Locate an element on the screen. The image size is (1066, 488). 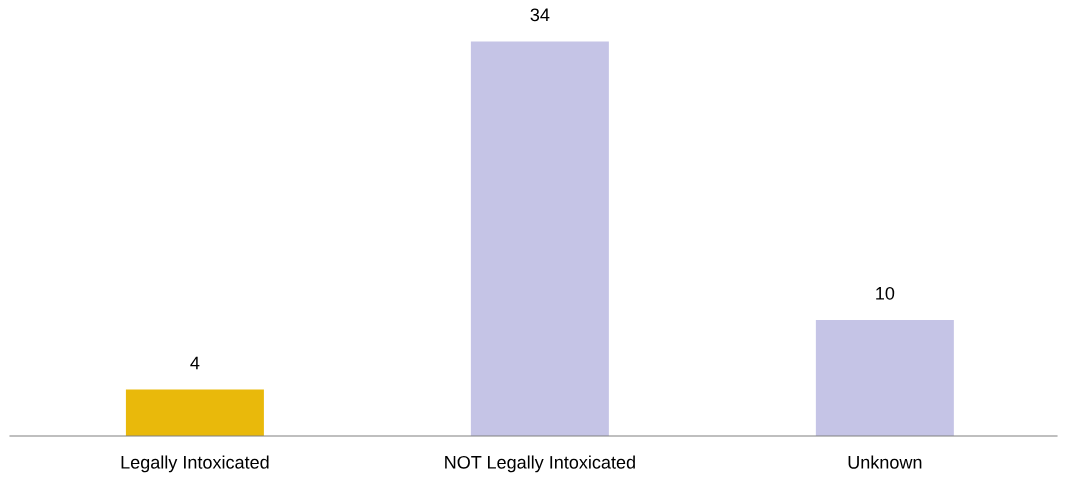
x-tick-label: Legally Intoxicated is located at coordinates (195, 464).